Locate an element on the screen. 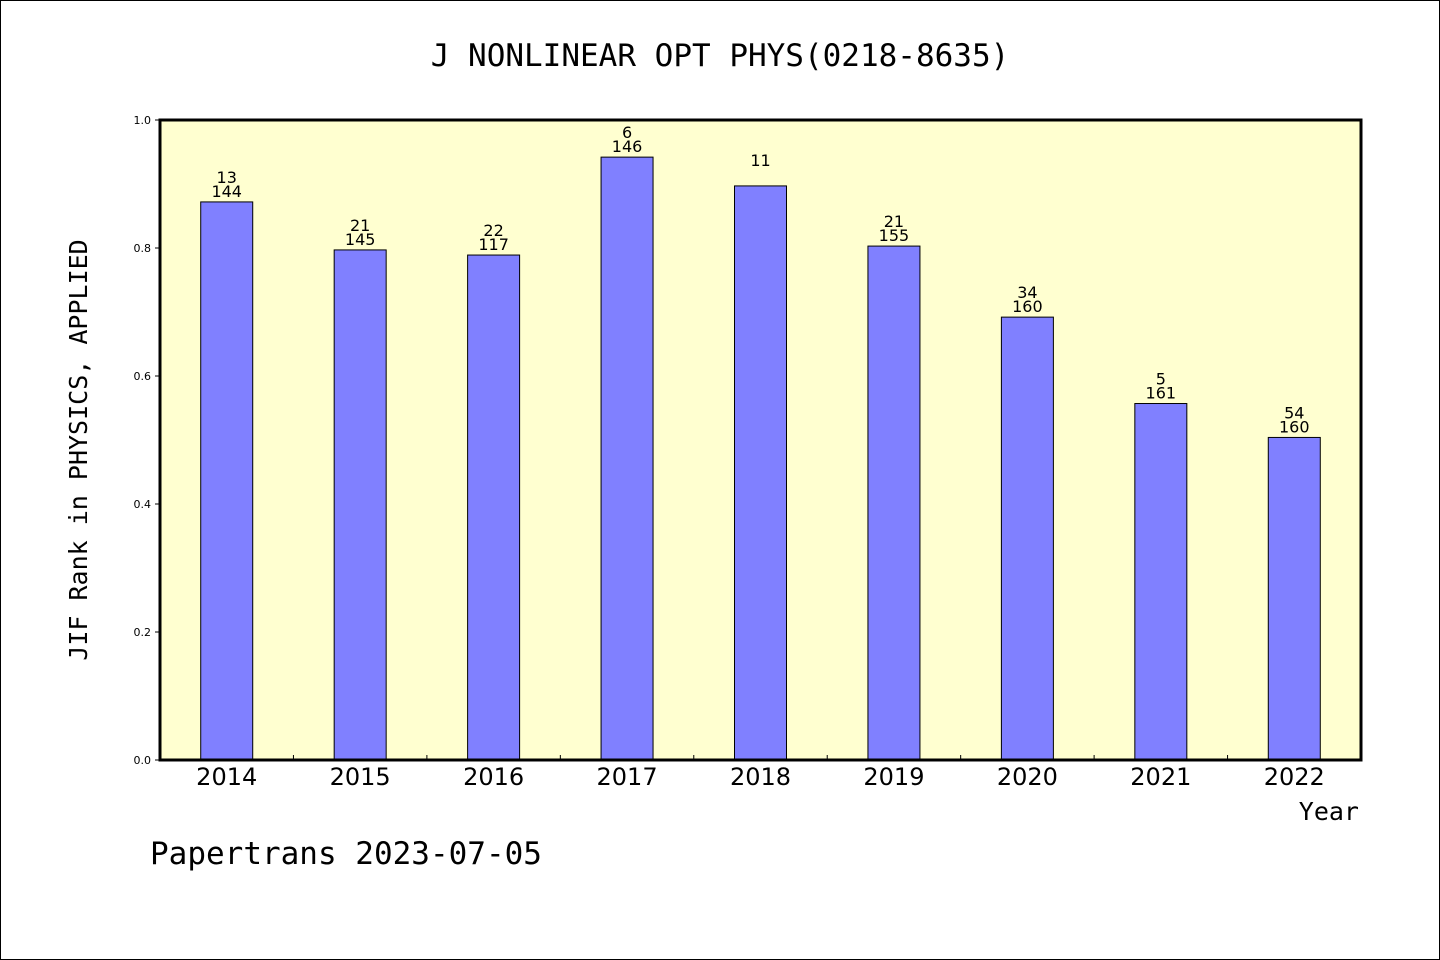  bar-2016 is located at coordinates (494, 507).